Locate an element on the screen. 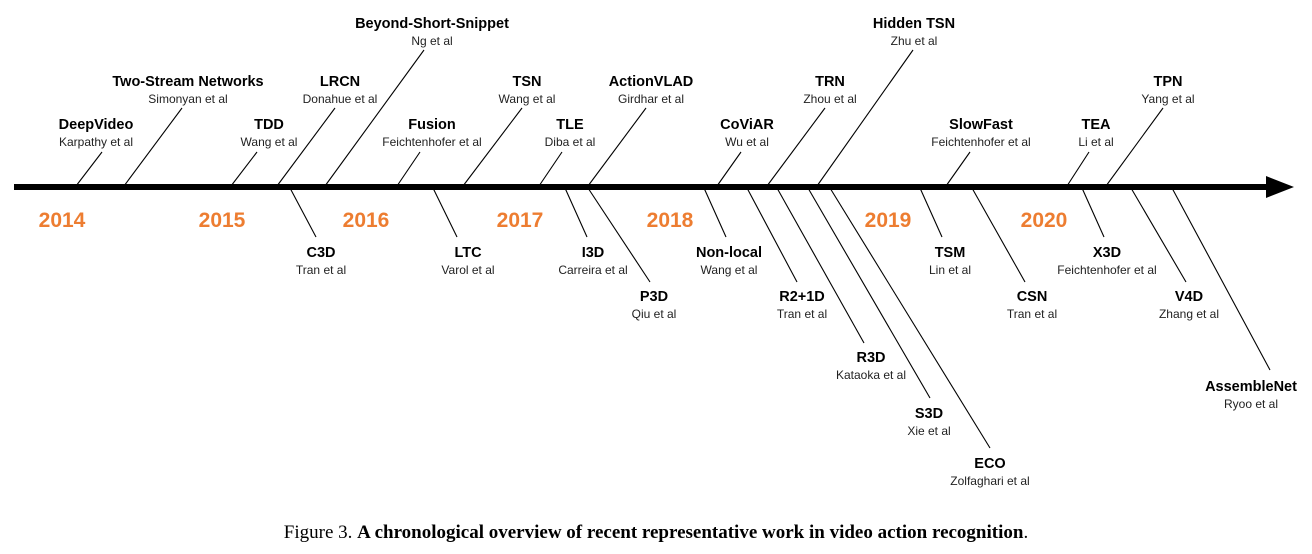  method-authors: Simonyan et al is located at coordinates (187, 99).